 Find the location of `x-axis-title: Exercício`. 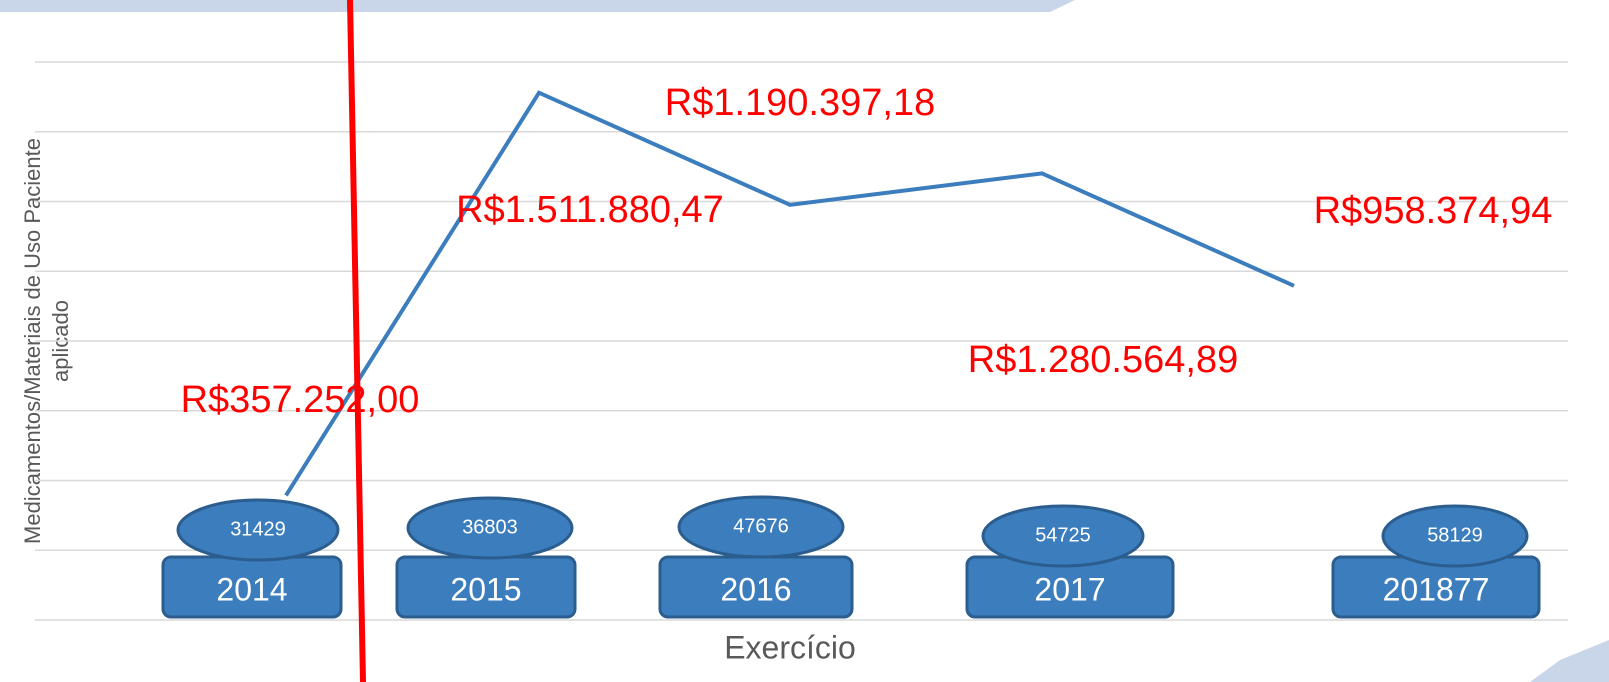

x-axis-title: Exercício is located at coordinates (790, 647).